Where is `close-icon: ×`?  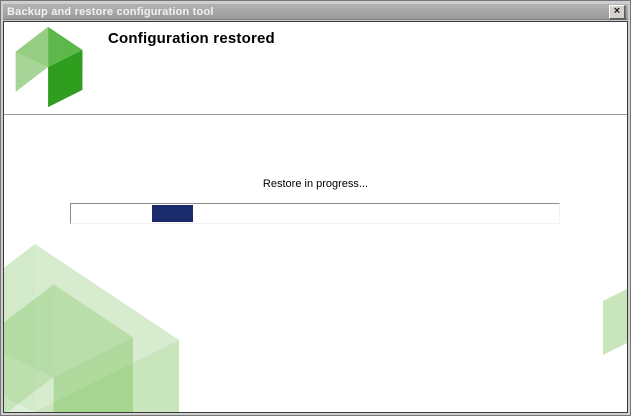 close-icon: × is located at coordinates (617, 10).